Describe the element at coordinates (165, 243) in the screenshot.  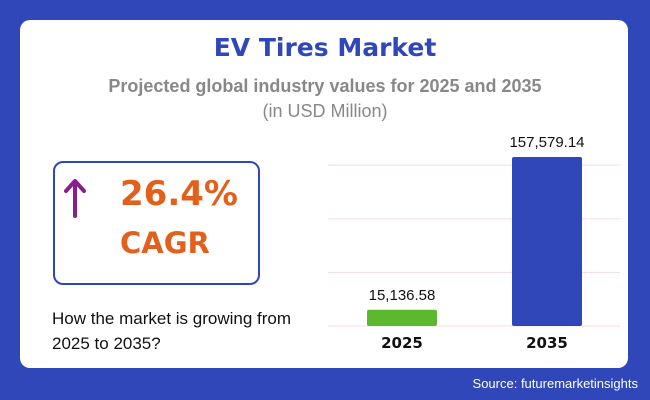
I see `cagr-label: CAGR` at that location.